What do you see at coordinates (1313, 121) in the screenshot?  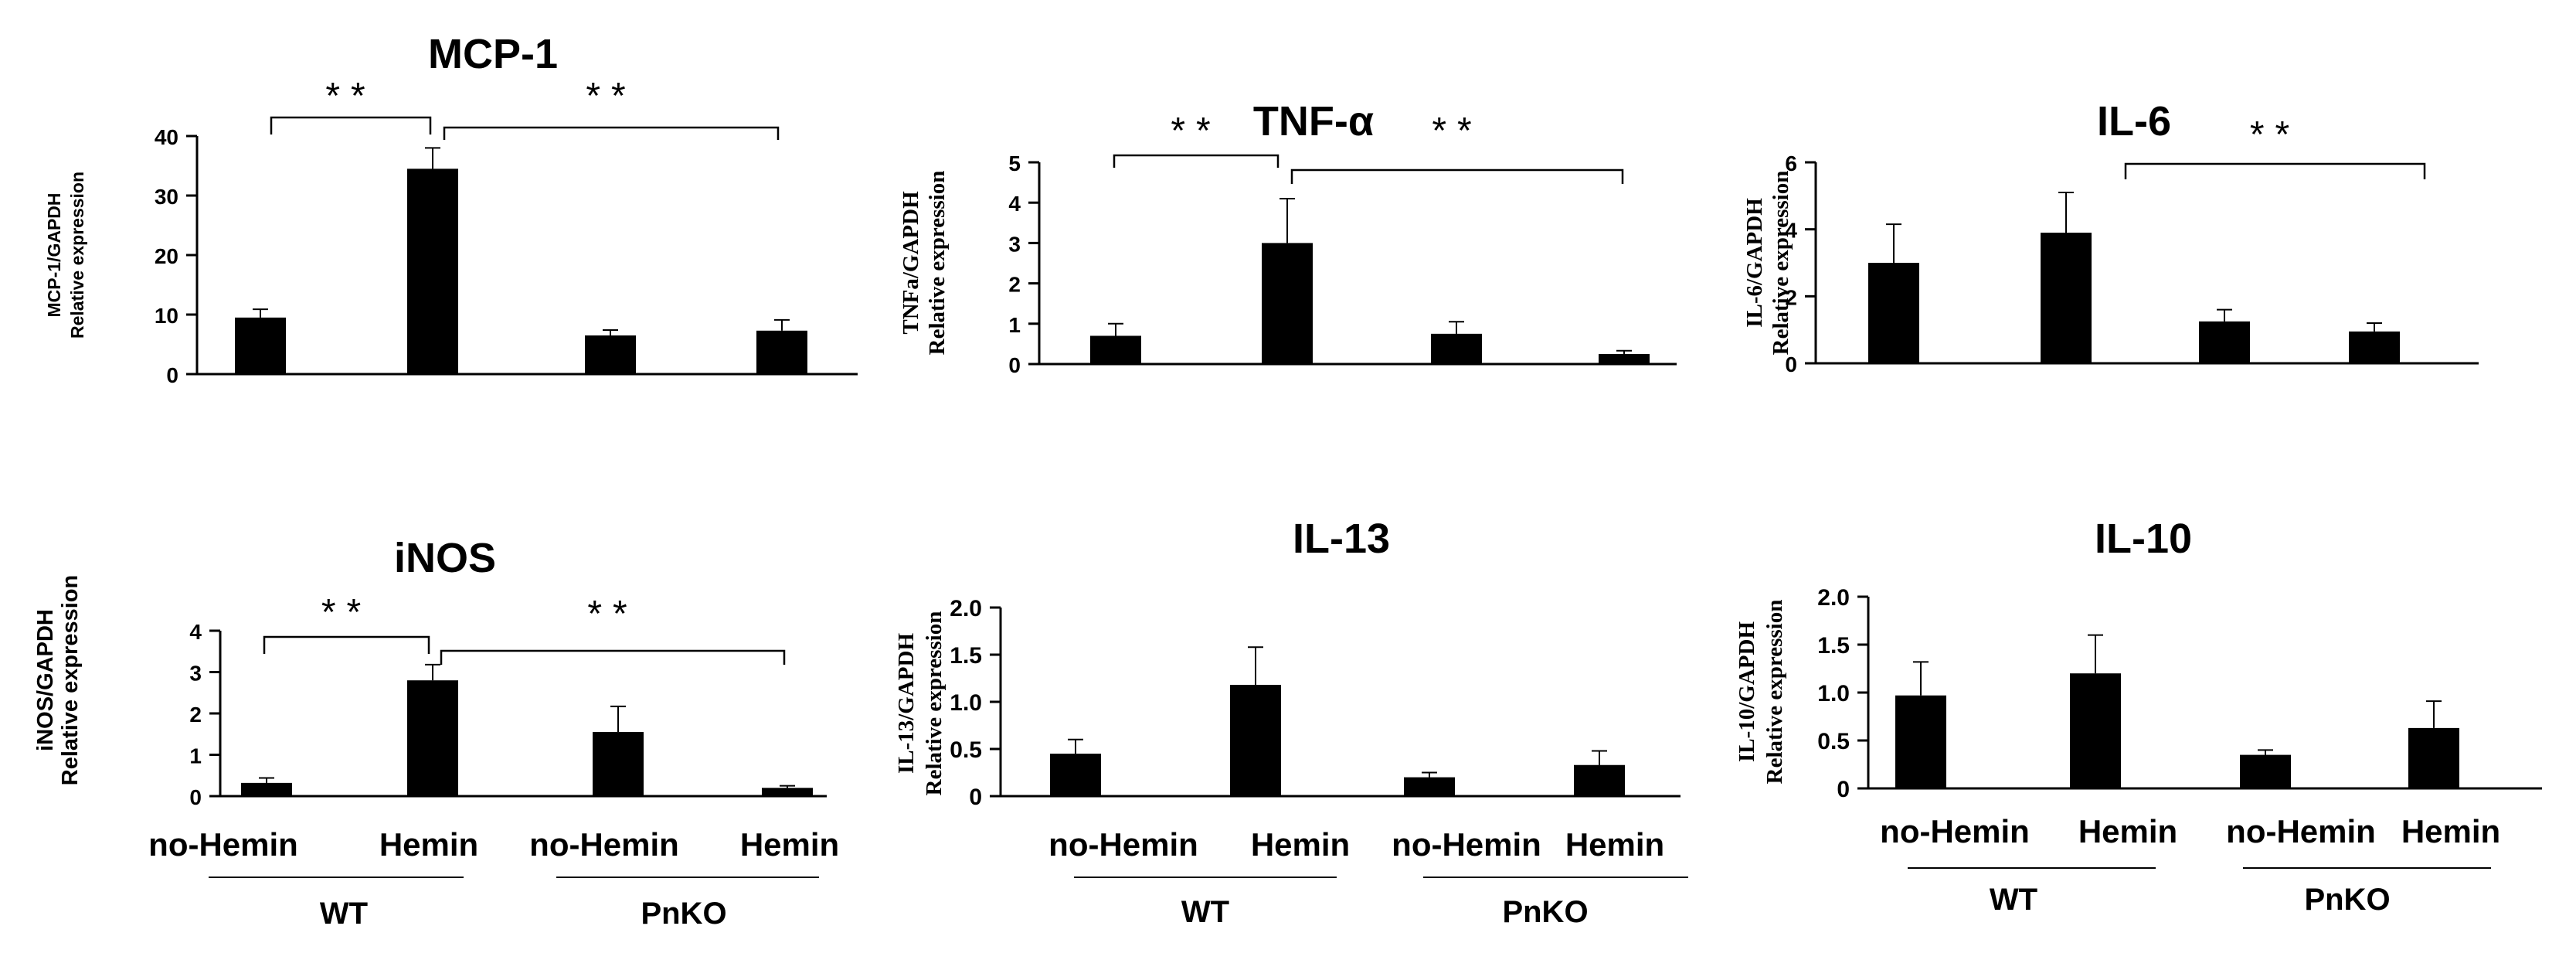 I see `panel-title: TNF-α` at bounding box center [1313, 121].